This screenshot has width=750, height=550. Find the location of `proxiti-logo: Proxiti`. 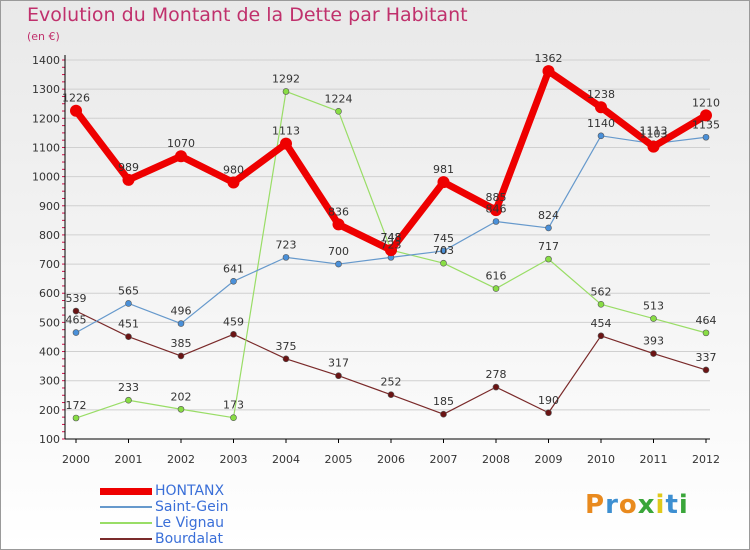

proxiti-logo: Proxiti is located at coordinates (637, 505).